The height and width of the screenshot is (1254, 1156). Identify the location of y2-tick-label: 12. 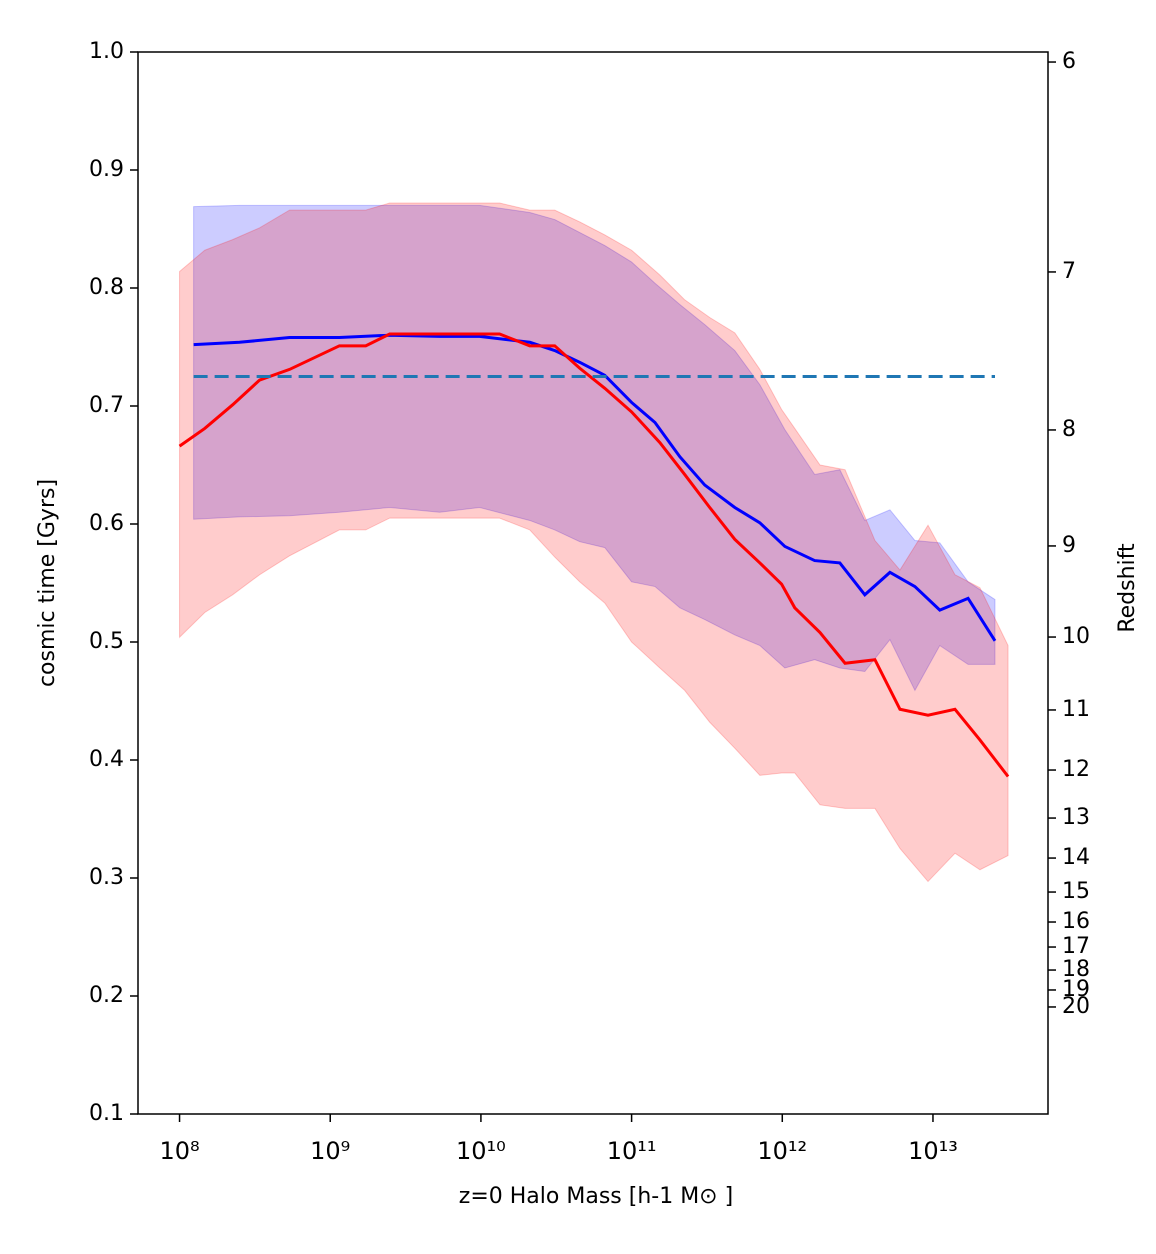
(1076, 769).